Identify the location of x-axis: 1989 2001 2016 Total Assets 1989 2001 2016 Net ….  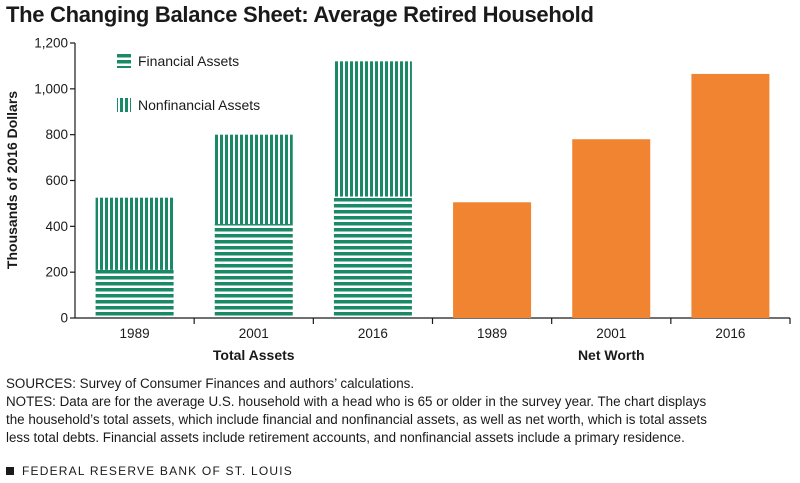
(433, 340).